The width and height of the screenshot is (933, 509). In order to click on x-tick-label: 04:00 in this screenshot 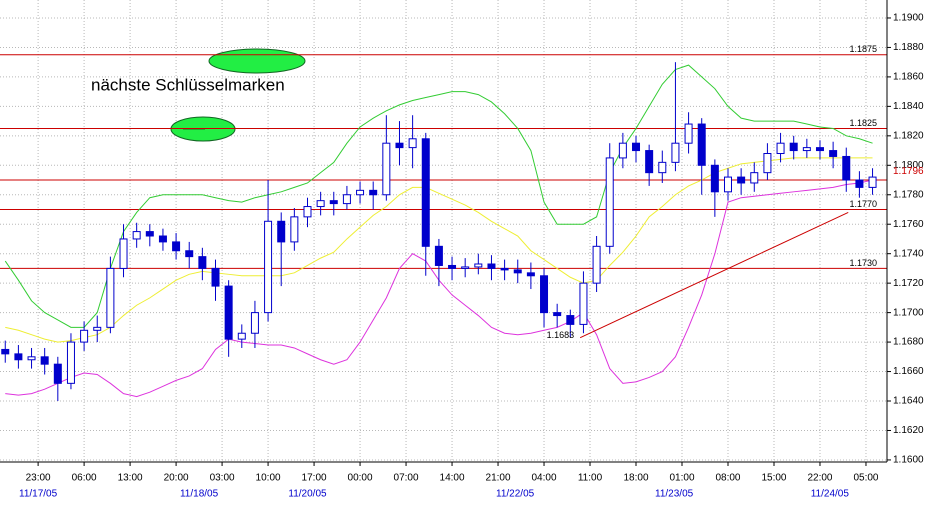, I will do `click(544, 478)`.